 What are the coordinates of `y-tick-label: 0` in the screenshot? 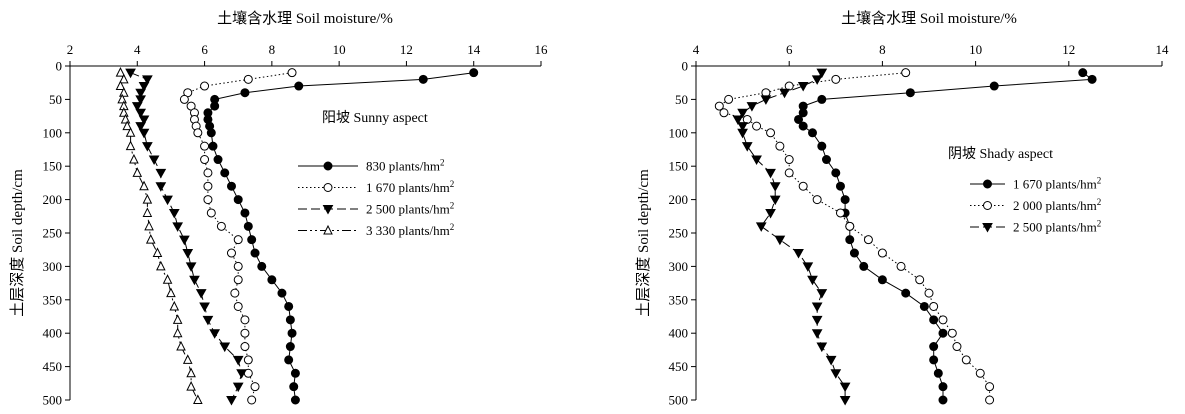 It's located at (685, 66).